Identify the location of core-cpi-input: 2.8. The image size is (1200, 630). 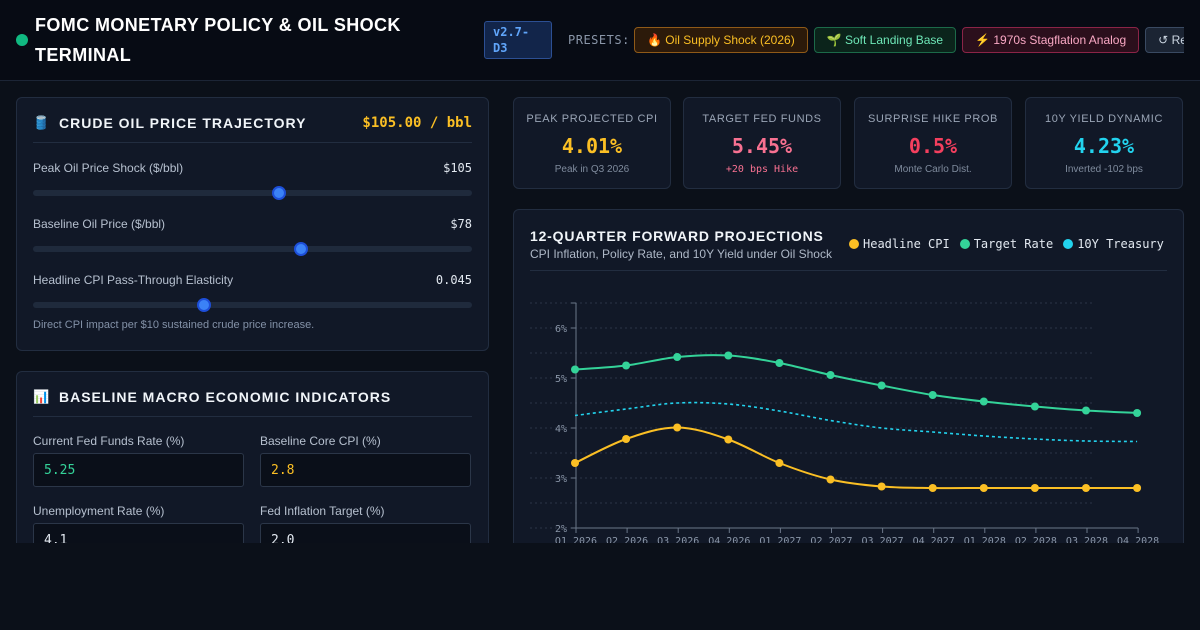
(365, 470).